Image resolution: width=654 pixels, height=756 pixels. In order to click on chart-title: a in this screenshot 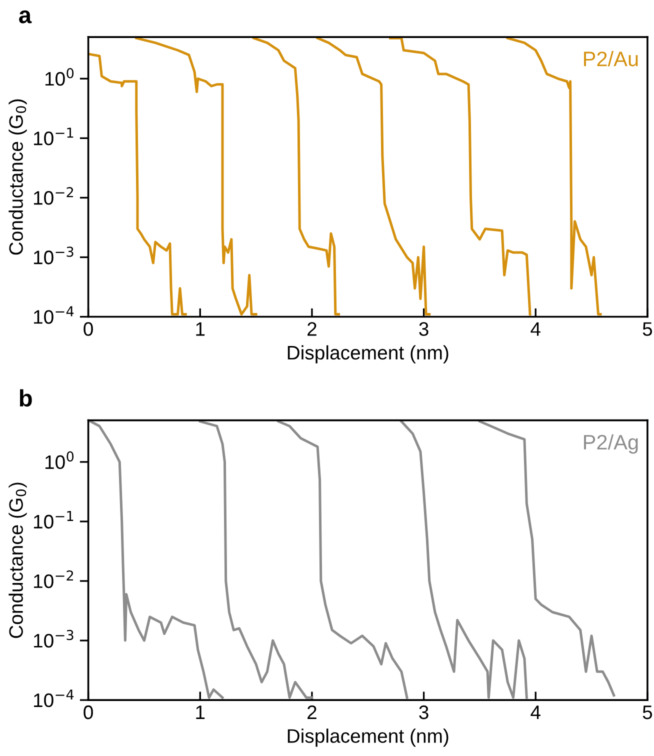, I will do `click(25, 17)`.